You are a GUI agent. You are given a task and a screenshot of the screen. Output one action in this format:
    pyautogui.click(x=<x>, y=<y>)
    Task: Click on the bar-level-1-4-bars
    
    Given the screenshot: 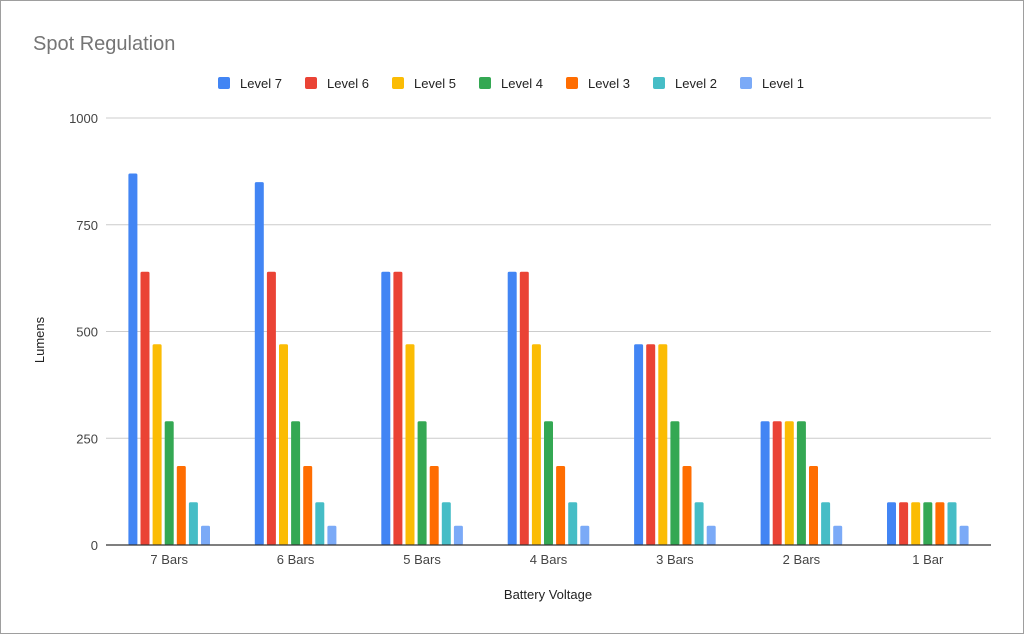 What is the action you would take?
    pyautogui.click(x=585, y=535)
    